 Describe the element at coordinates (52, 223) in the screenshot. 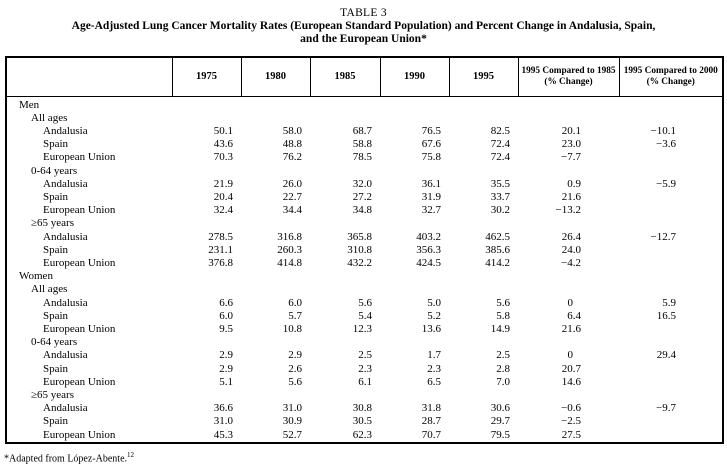

I see `row-label: ≥65 years` at that location.